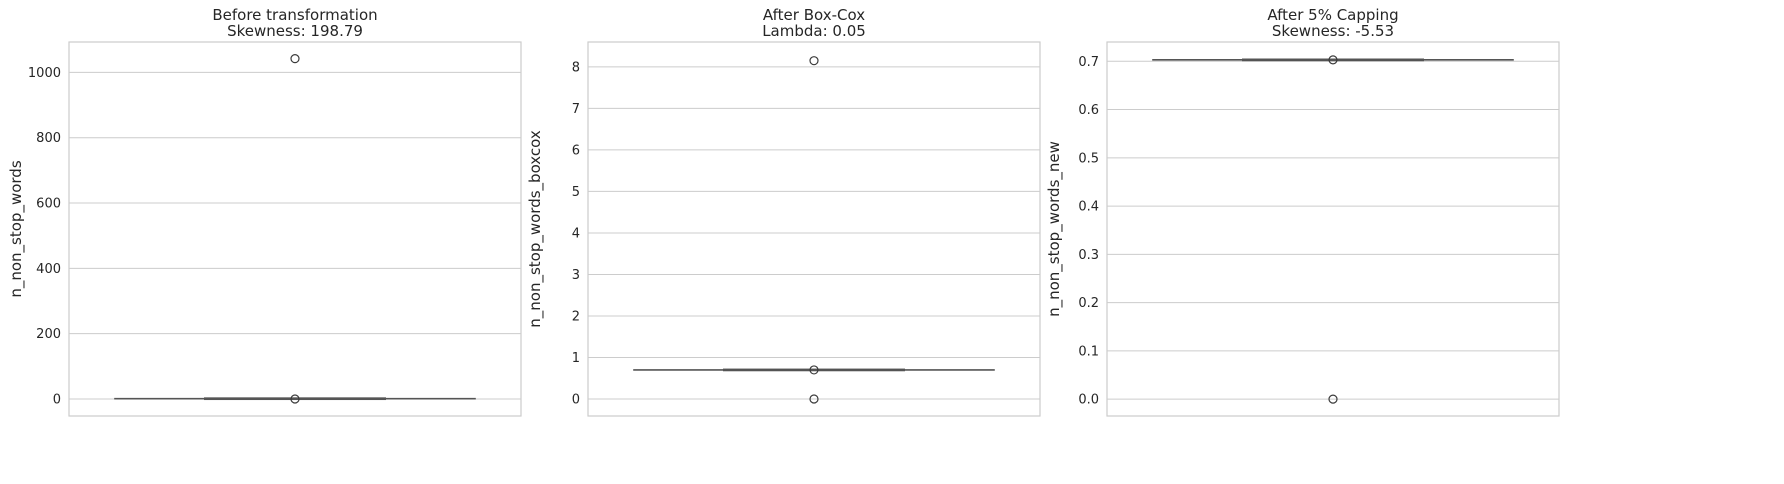 The height and width of the screenshot is (484, 1784). What do you see at coordinates (1088, 158) in the screenshot?
I see `y-tick-label: 0.5` at bounding box center [1088, 158].